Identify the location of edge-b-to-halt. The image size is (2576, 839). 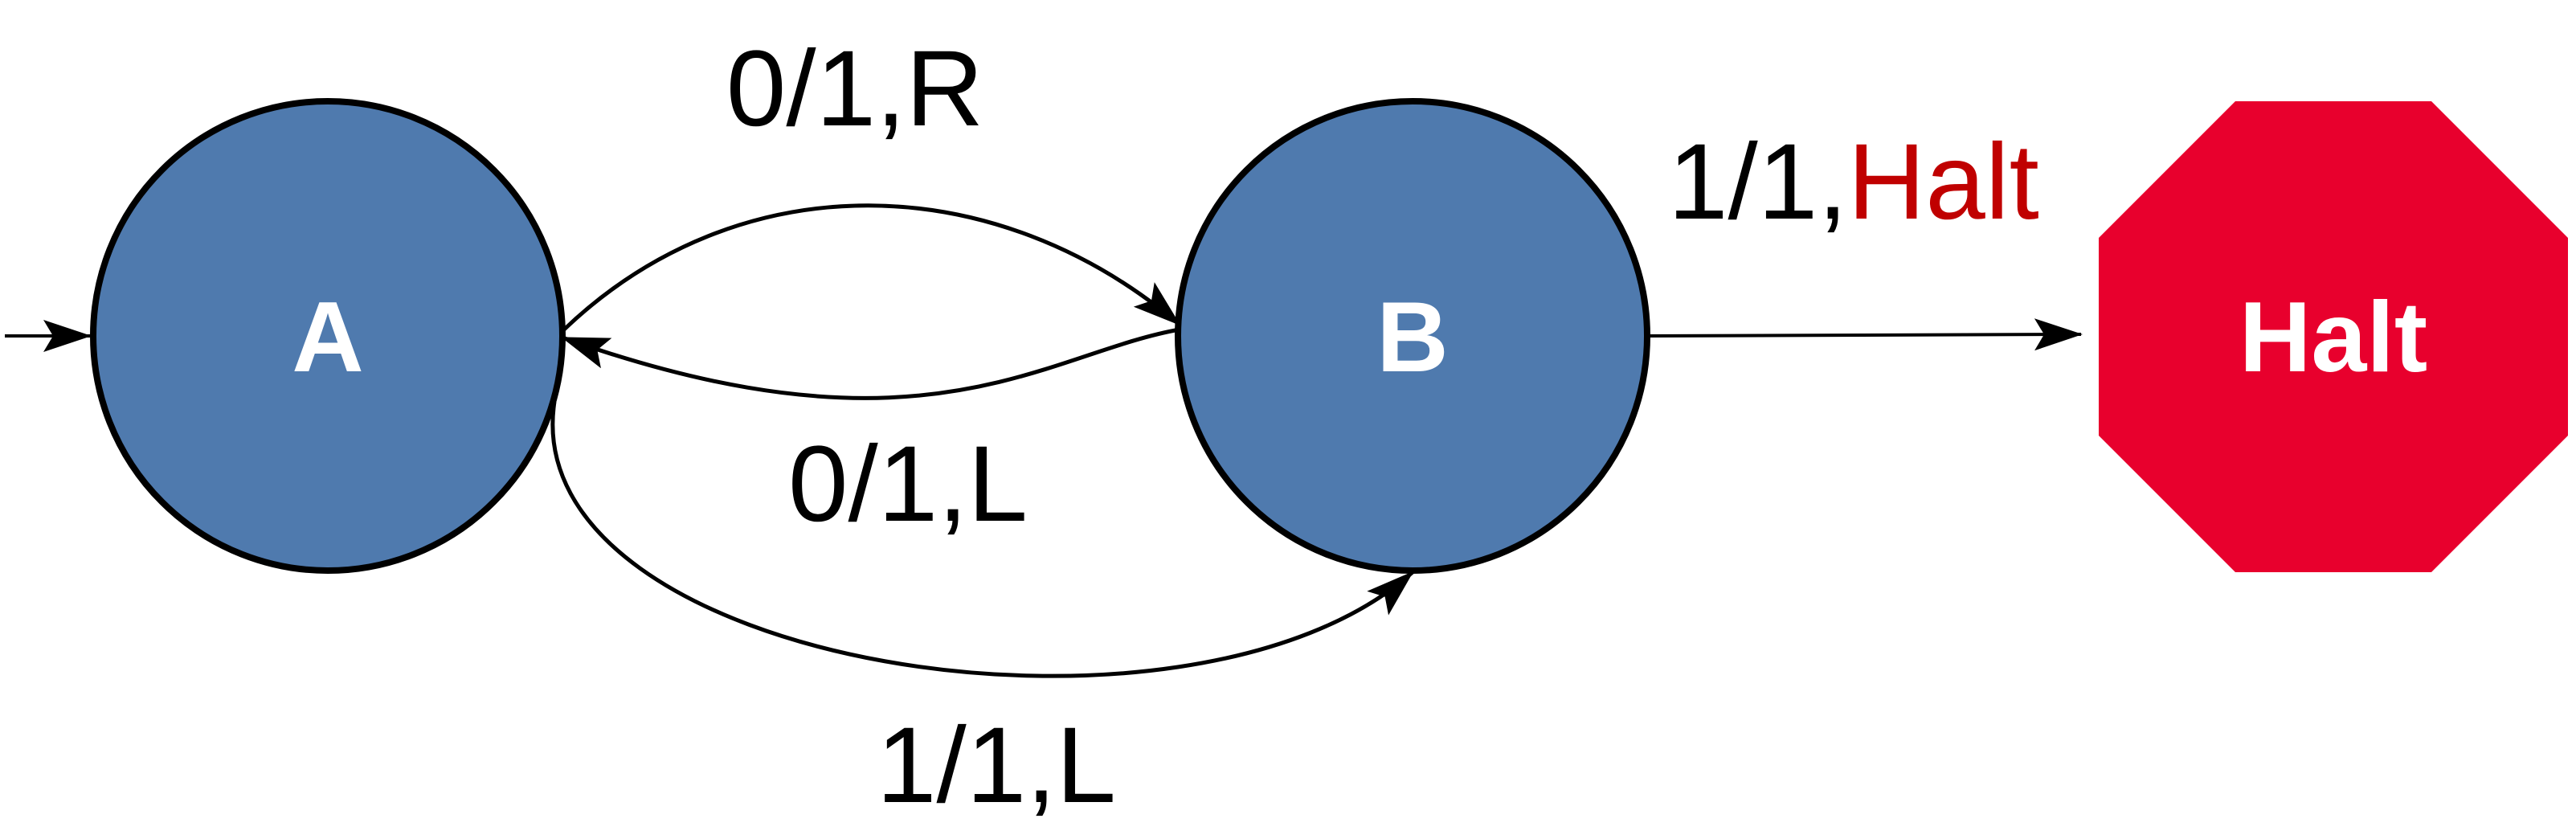
(1864, 334).